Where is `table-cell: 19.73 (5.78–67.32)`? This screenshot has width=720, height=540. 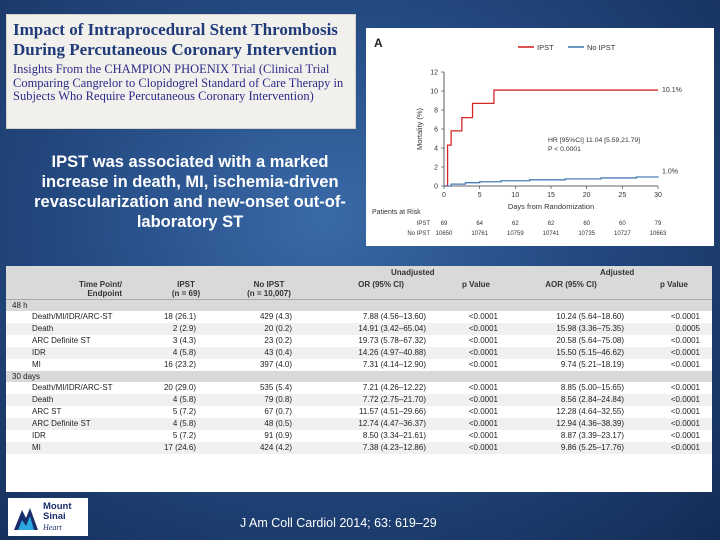
table-cell: 19.73 (5.78–67.32) is located at coordinates (392, 340).